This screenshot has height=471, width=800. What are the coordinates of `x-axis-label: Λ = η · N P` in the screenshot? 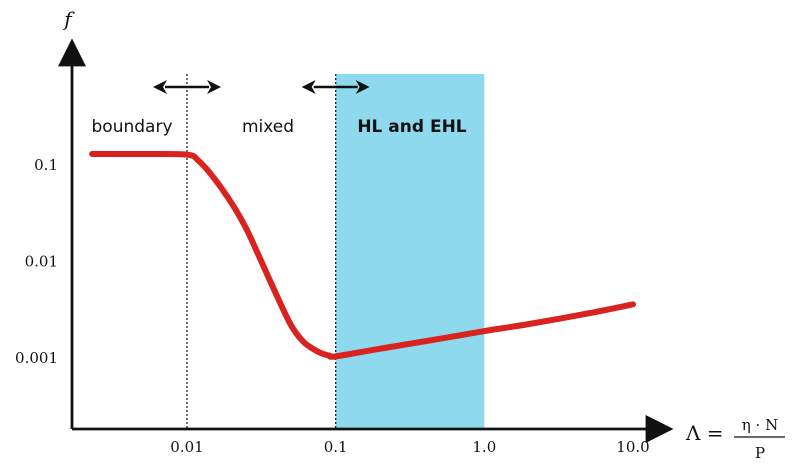 It's located at (735, 439).